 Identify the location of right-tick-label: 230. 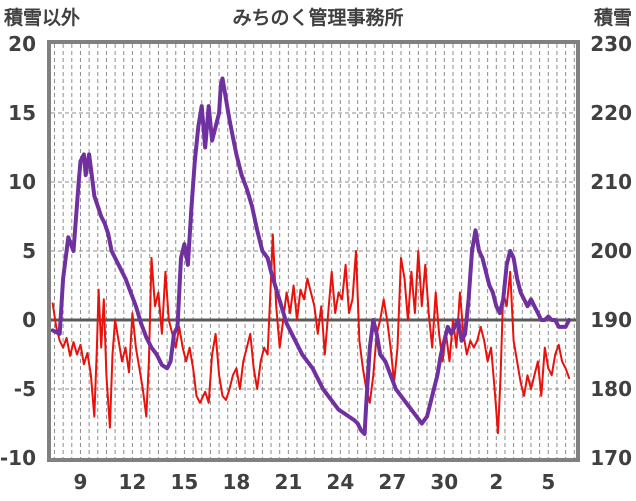
(611, 44).